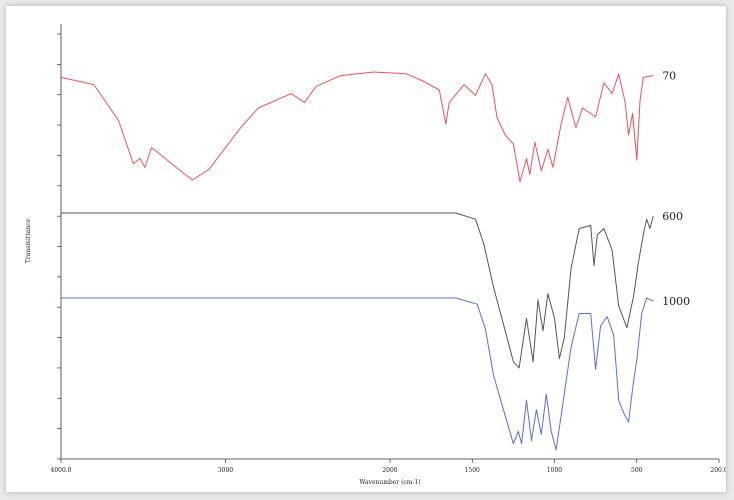 Image resolution: width=734 pixels, height=500 pixels. What do you see at coordinates (388, 466) in the screenshot?
I see `x-ticks: 4000.0 3000 2000 1500 1000 500 200.0` at bounding box center [388, 466].